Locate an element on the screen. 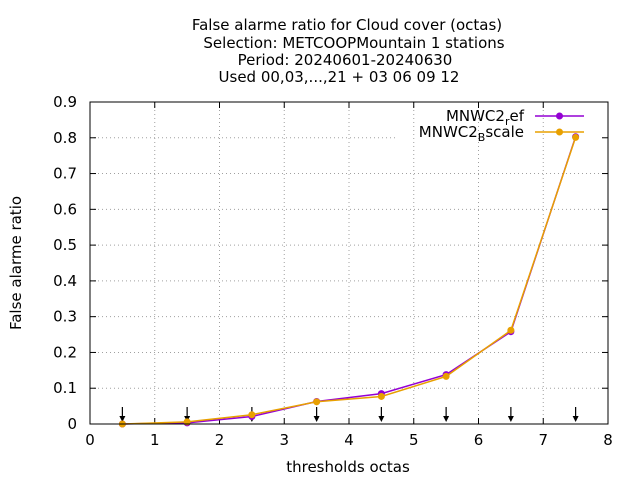  chart-title-line-2: Selection: METCOOPMountain 1 stations is located at coordinates (353, 43).